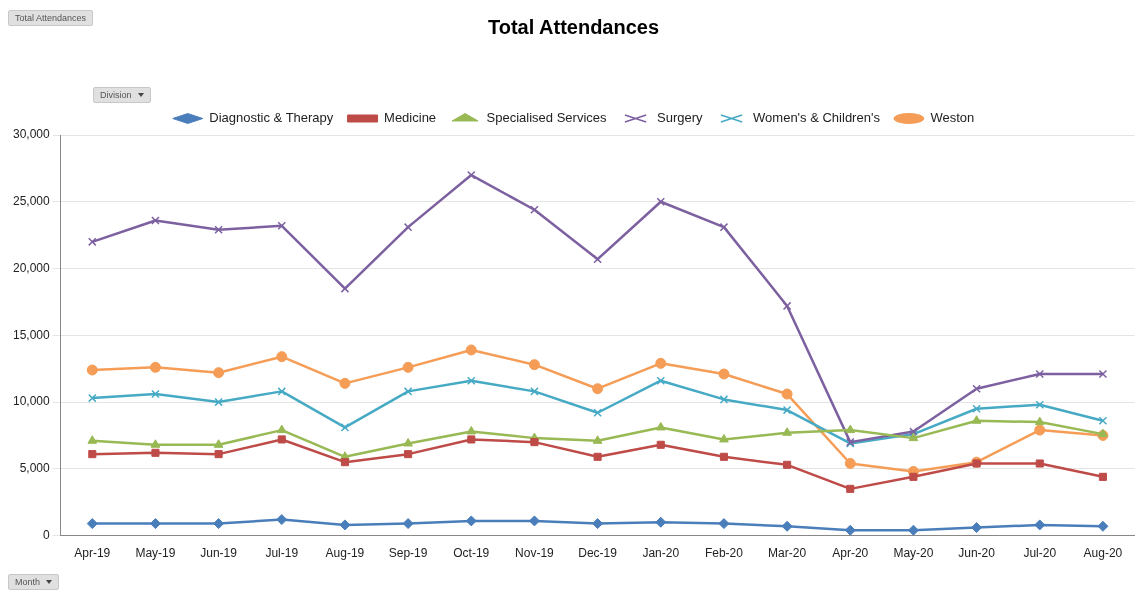 The image size is (1141, 592). I want to click on x-tick-label: Jan-20, so click(661, 553).